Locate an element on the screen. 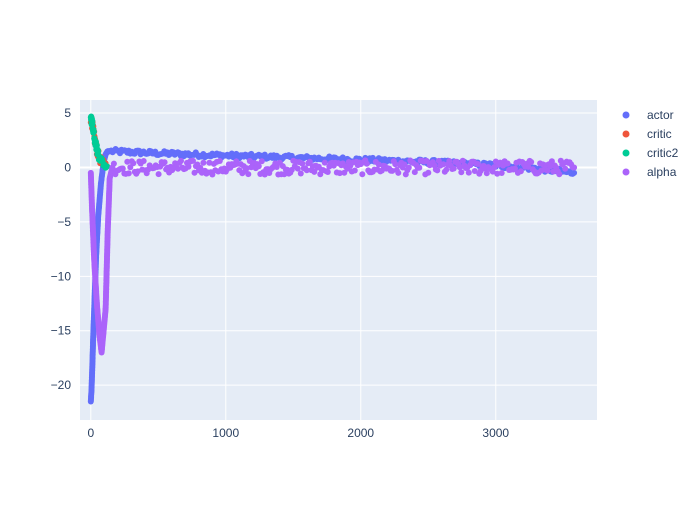  y-tick-label: 5 is located at coordinates (67, 113).